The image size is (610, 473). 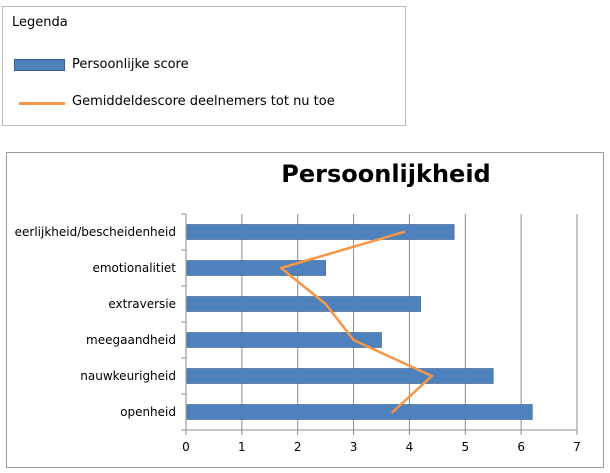 I want to click on x-tick-label-2: 2, so click(x=298, y=447).